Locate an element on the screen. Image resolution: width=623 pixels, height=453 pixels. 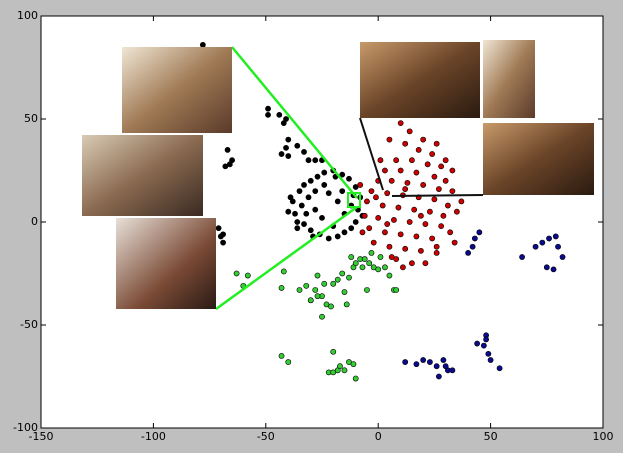
x-tick-label: 50 is located at coordinates (491, 436).